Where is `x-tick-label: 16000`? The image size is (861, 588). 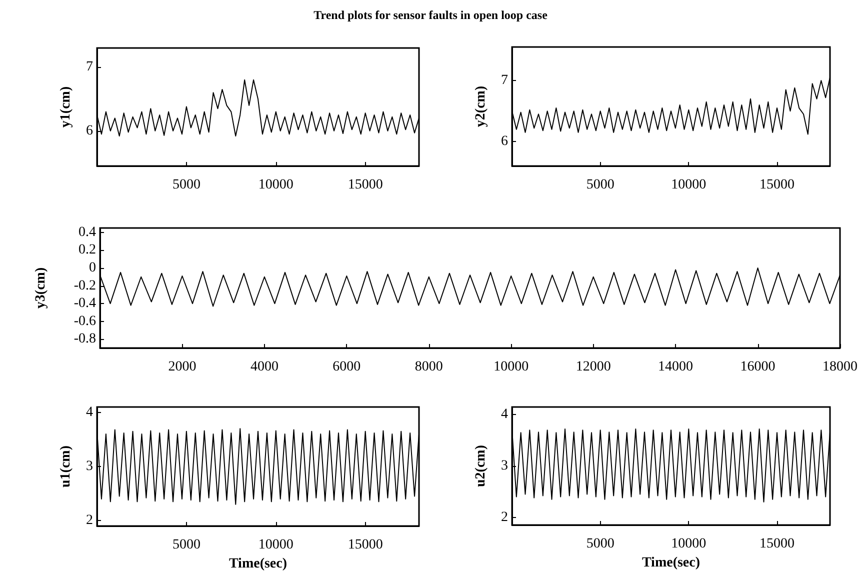 x-tick-label: 16000 is located at coordinates (758, 367).